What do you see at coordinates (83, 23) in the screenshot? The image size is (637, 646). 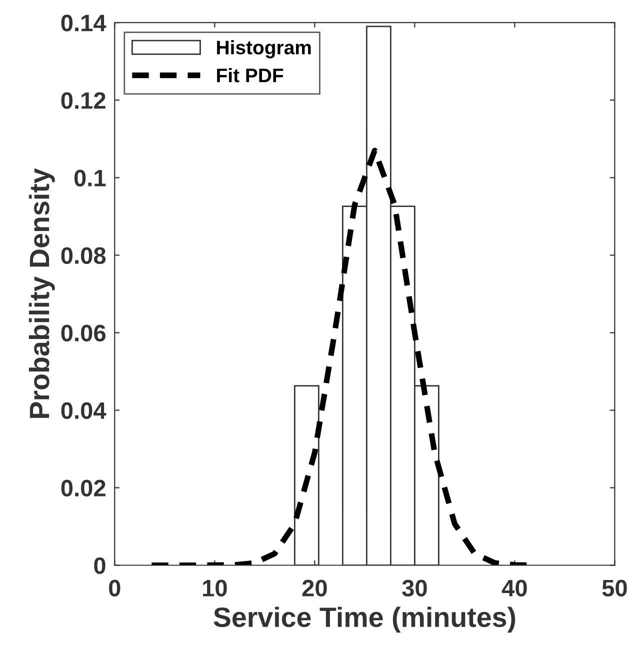 I see `y-tick-label: 0.14` at bounding box center [83, 23].